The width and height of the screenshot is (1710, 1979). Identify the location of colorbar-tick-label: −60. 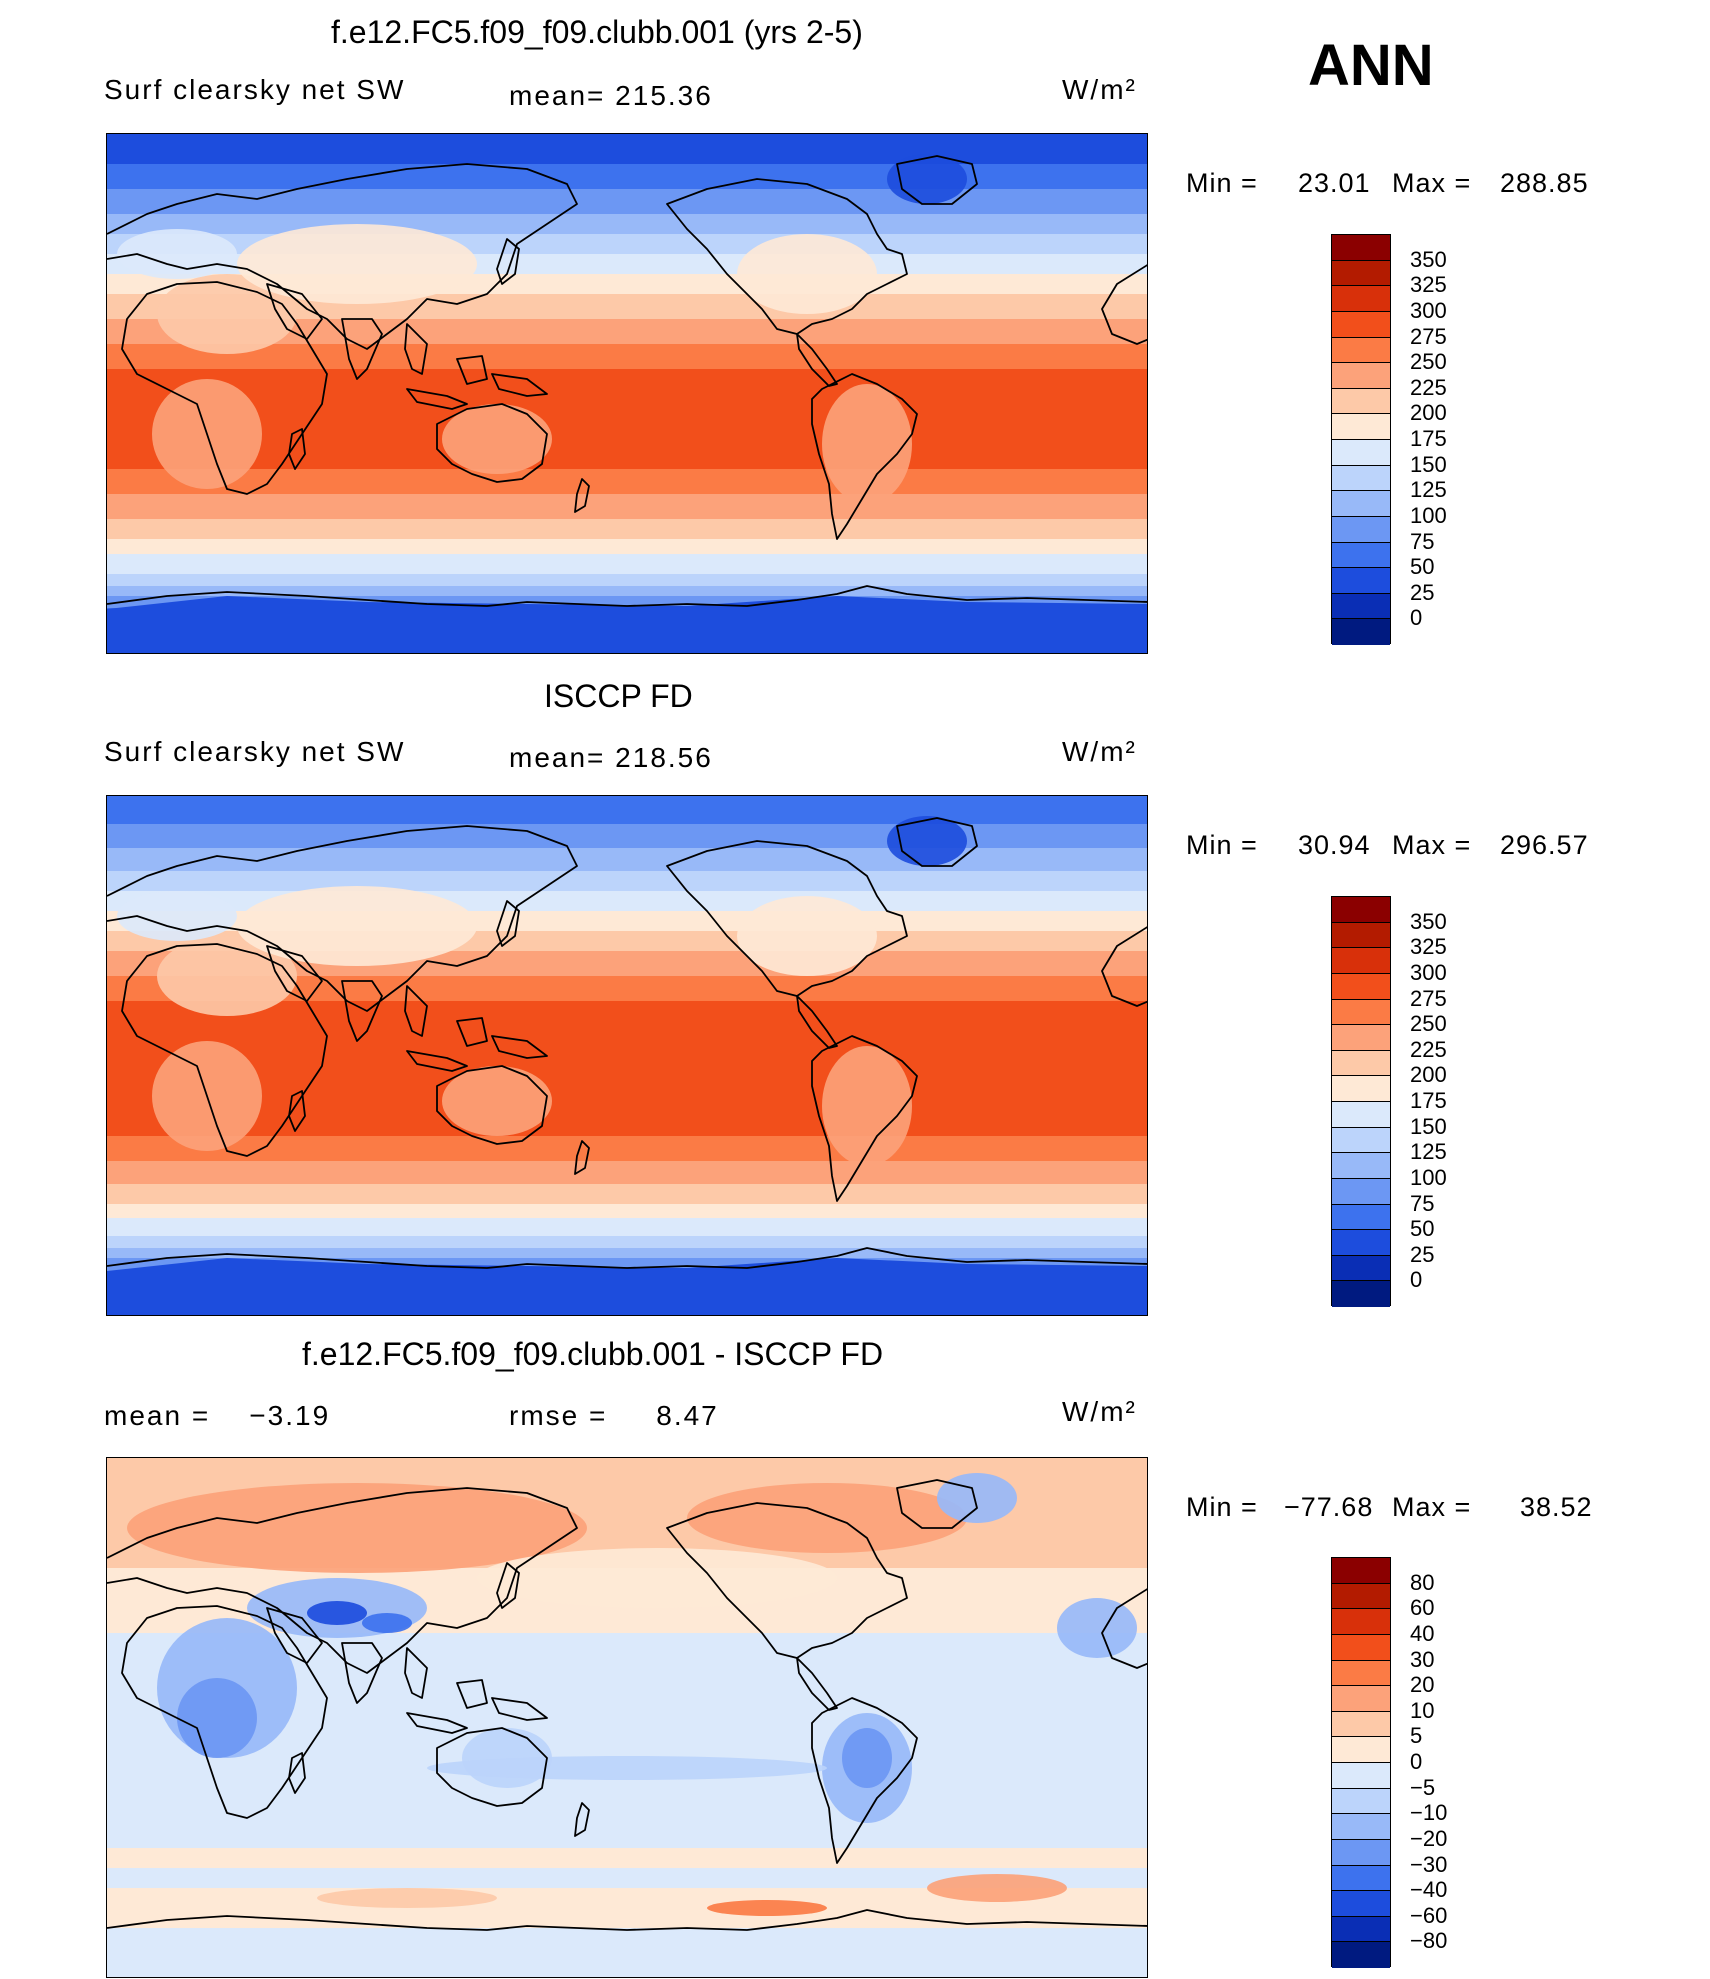
(1429, 1915).